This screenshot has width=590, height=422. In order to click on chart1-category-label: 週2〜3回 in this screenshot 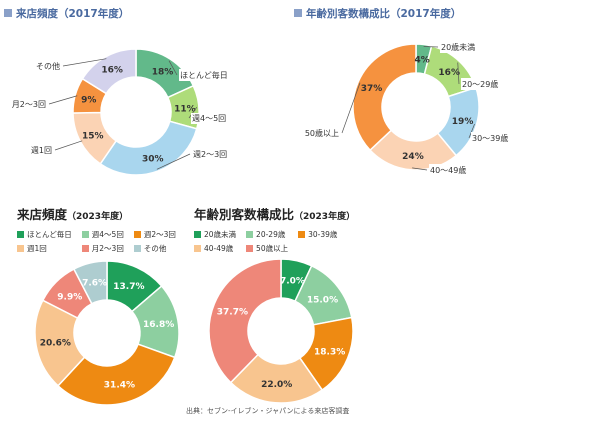, I will do `click(210, 154)`.